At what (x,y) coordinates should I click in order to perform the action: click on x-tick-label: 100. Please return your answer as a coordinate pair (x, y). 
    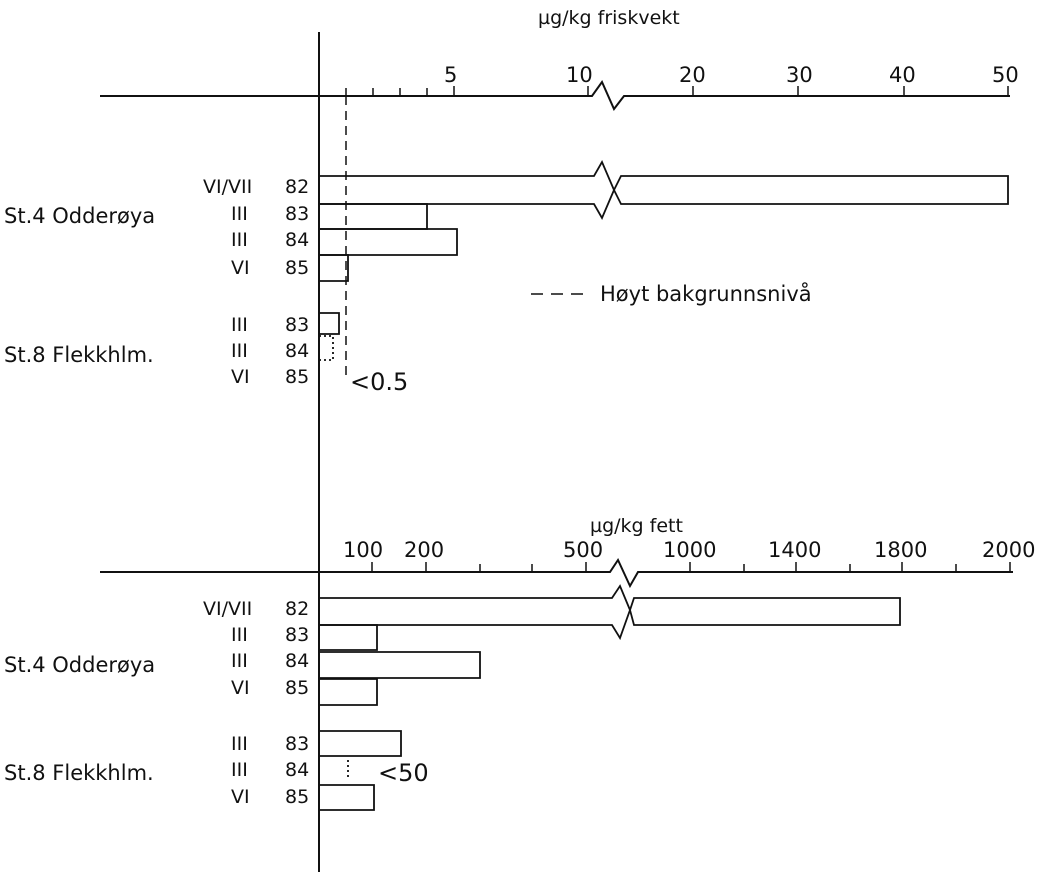
    Looking at the image, I should click on (363, 550).